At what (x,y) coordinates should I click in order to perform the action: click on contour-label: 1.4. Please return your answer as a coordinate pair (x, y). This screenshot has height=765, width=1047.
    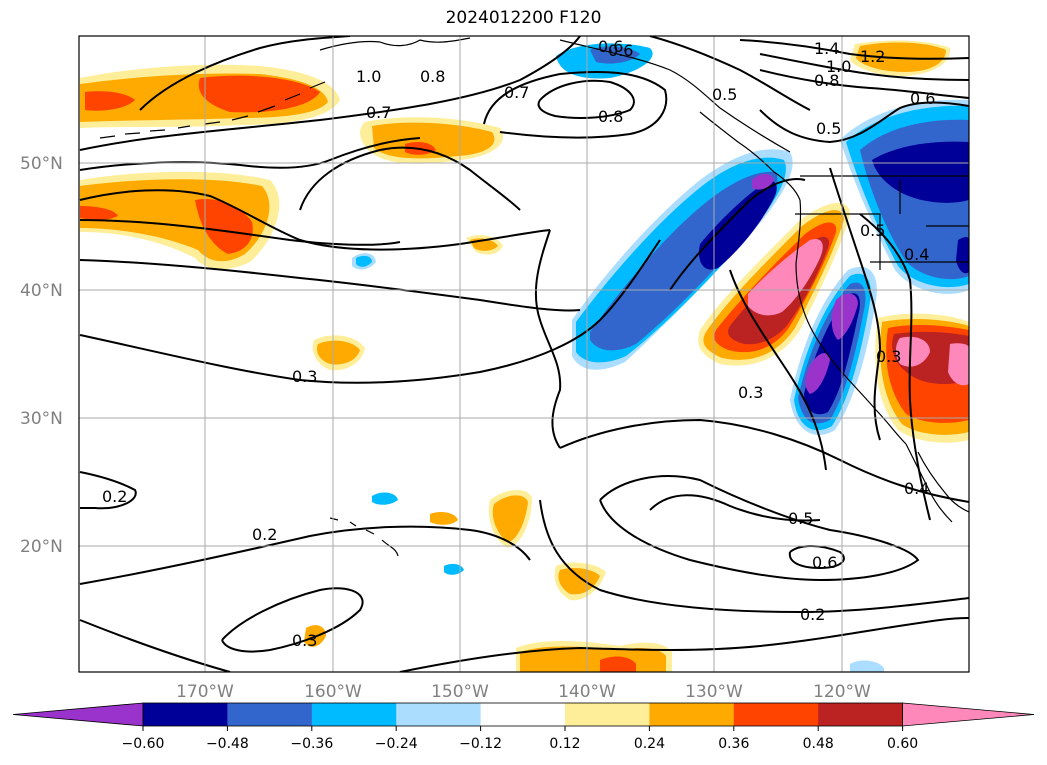
    Looking at the image, I should click on (826, 48).